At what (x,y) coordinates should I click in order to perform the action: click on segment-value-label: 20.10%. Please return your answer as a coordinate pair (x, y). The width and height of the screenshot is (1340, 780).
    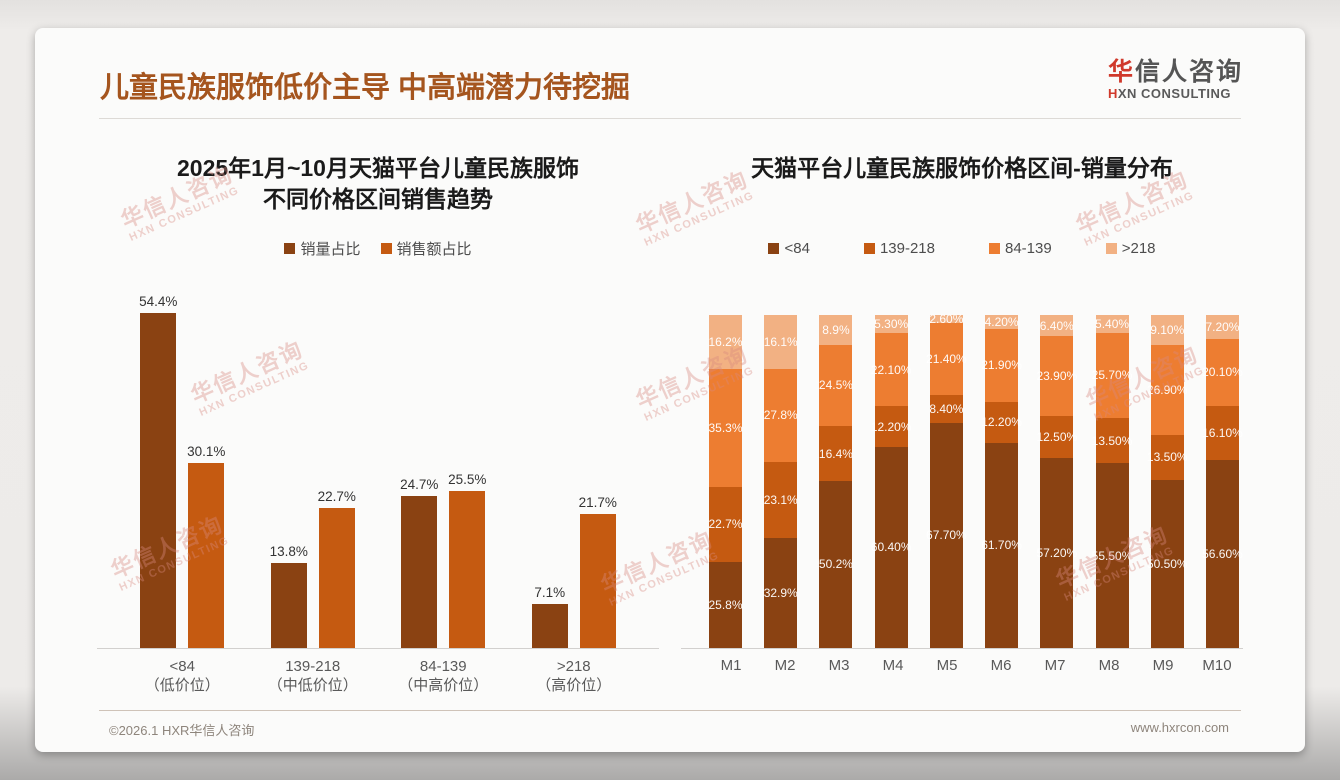
    Looking at the image, I should click on (1222, 372).